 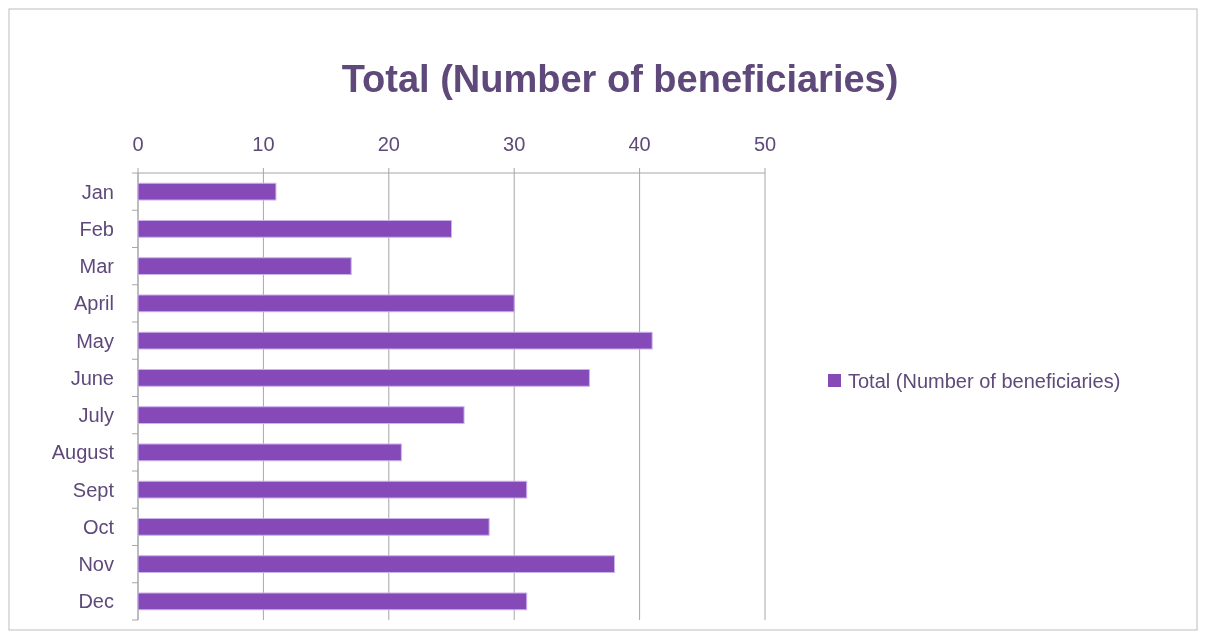 I want to click on x-tick-label: 50, so click(x=765, y=144).